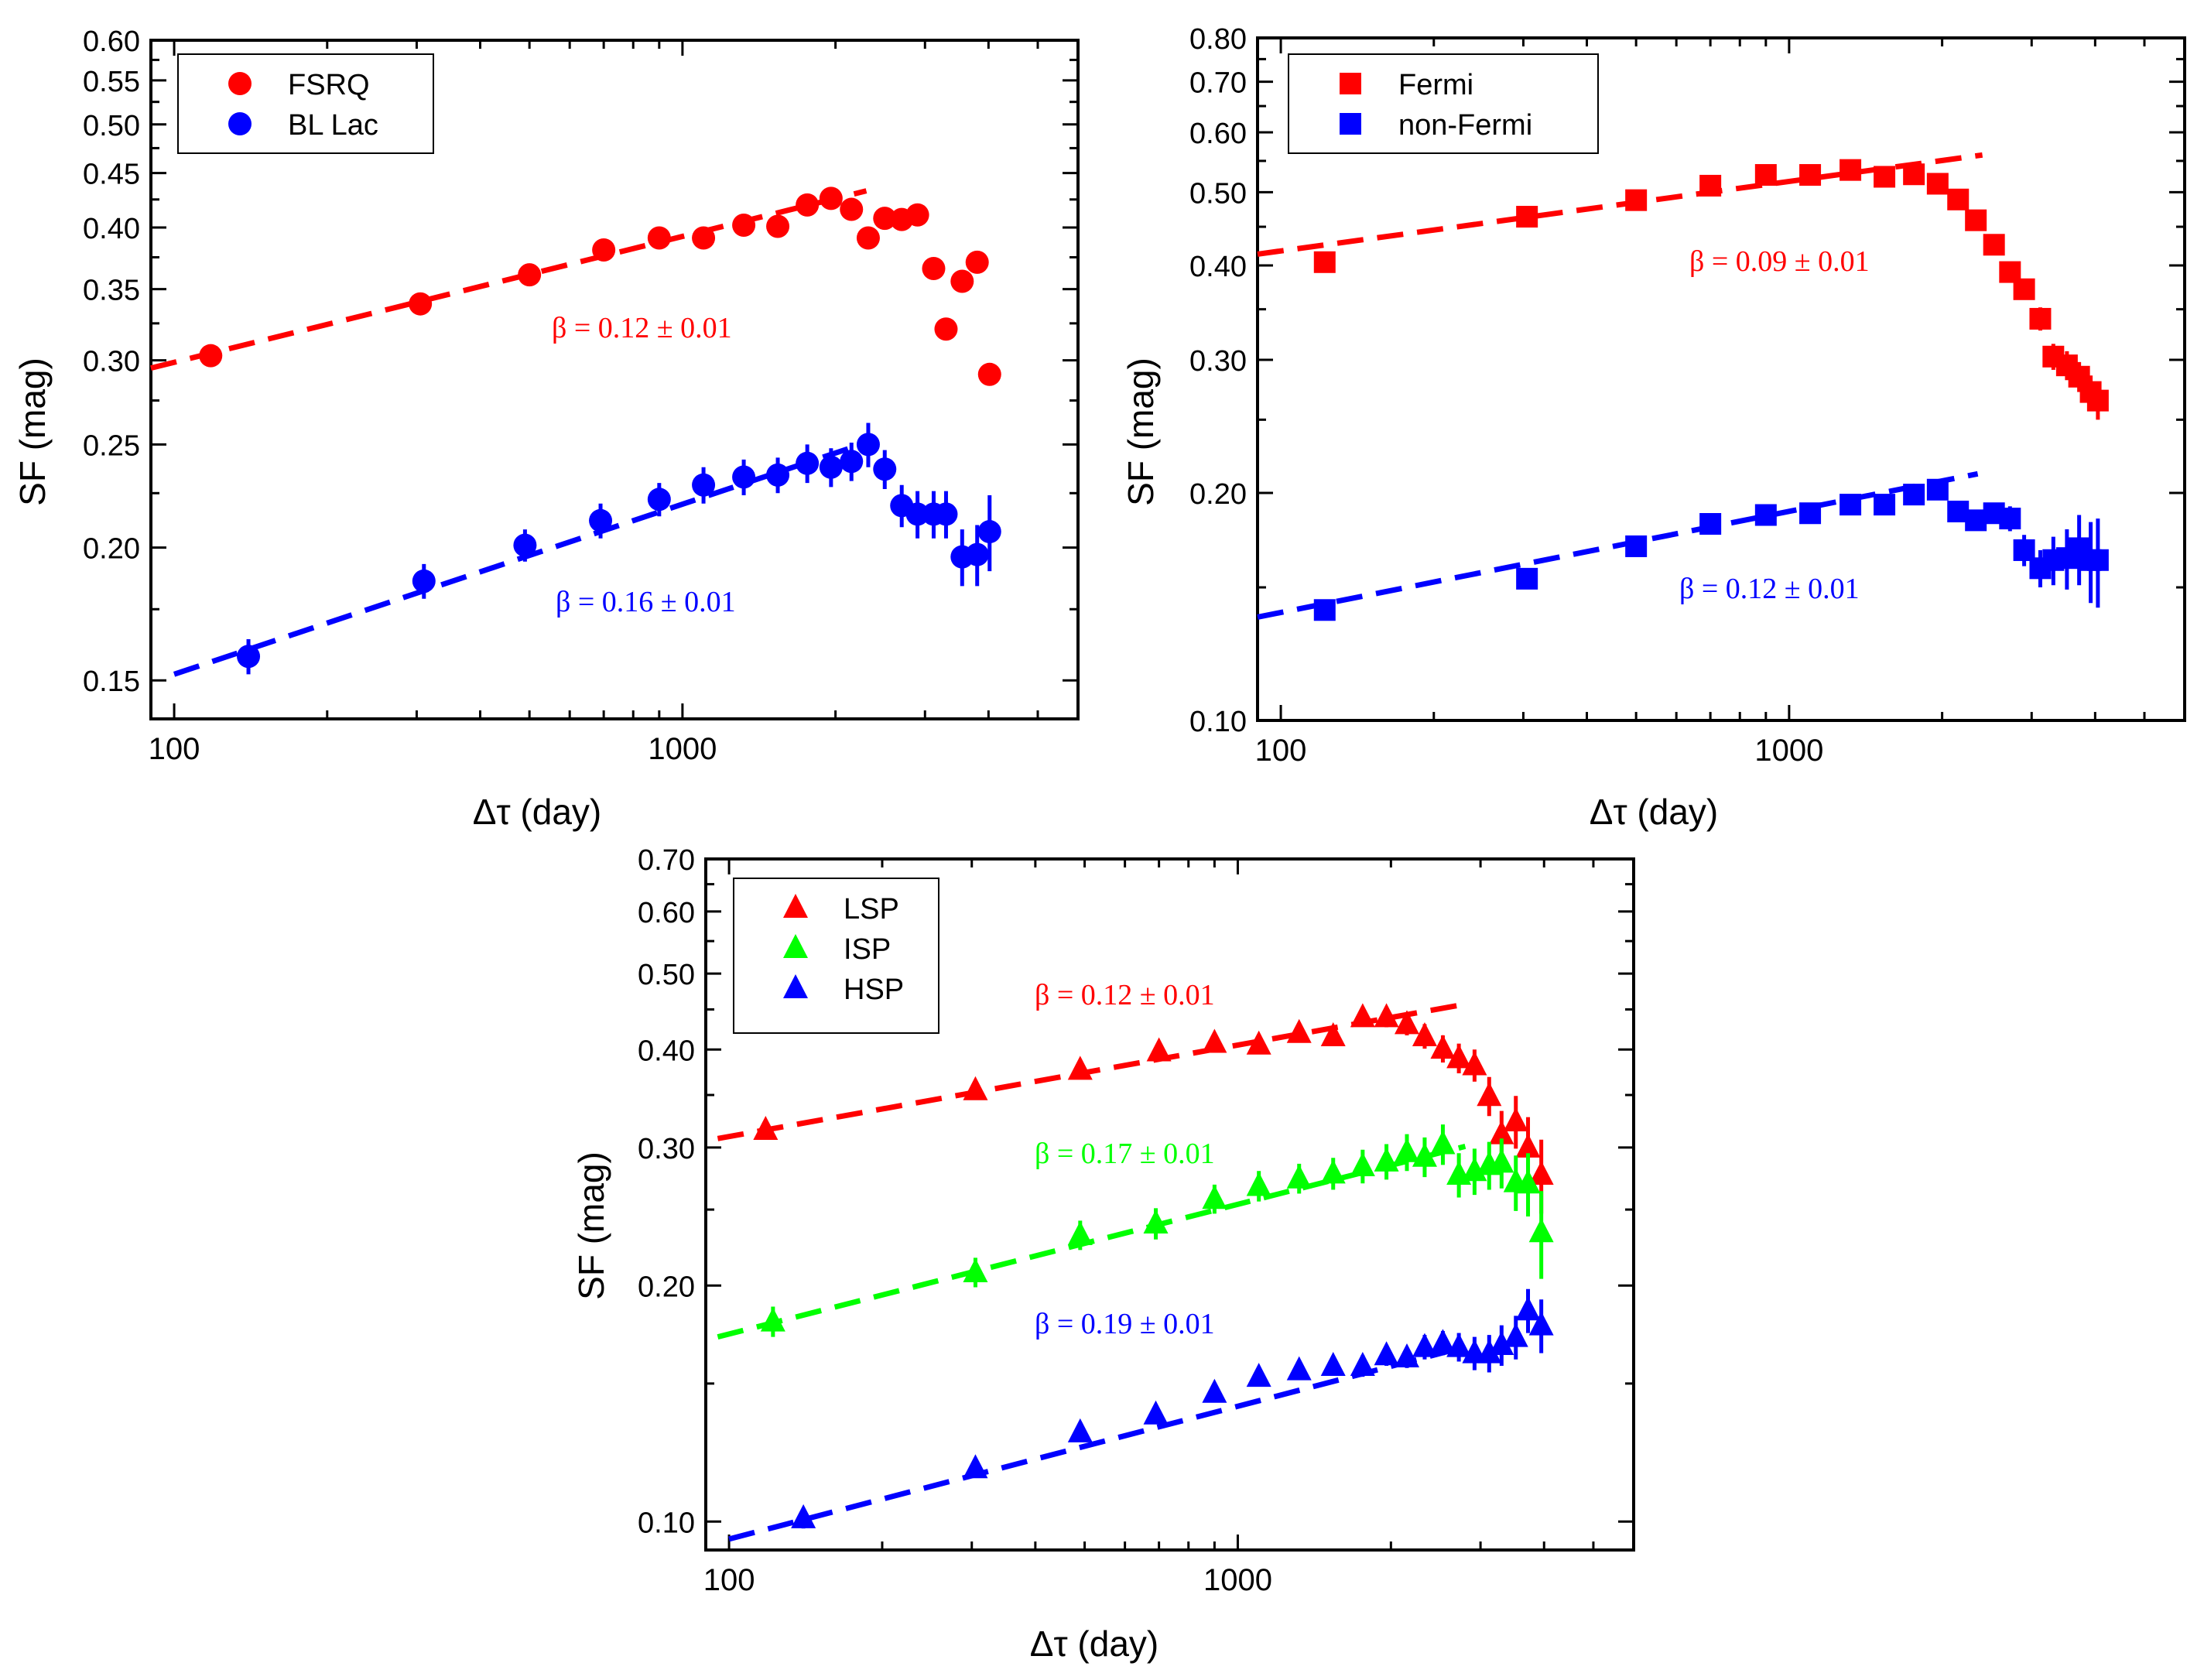 This screenshot has height=1680, width=2204. Describe the element at coordinates (1683, 545) in the screenshot. I see `series-non-fermi` at that location.